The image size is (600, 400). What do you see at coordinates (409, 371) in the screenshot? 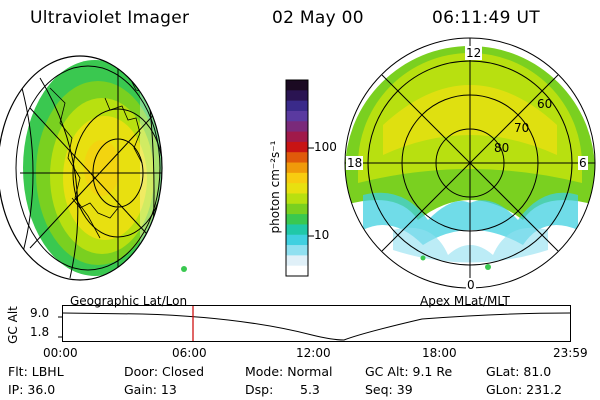
I see `gc-alt-status: GC Alt: 9.1 Re` at bounding box center [409, 371].